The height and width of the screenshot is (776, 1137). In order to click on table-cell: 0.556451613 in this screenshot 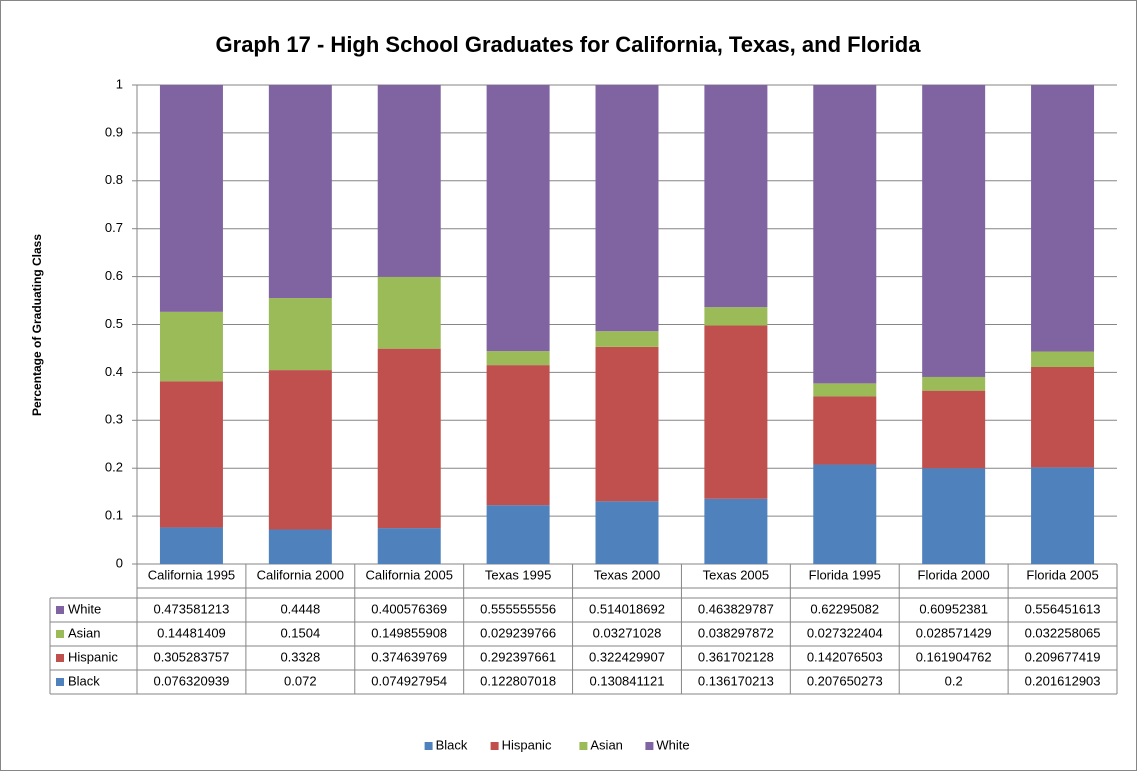, I will do `click(1063, 608)`.